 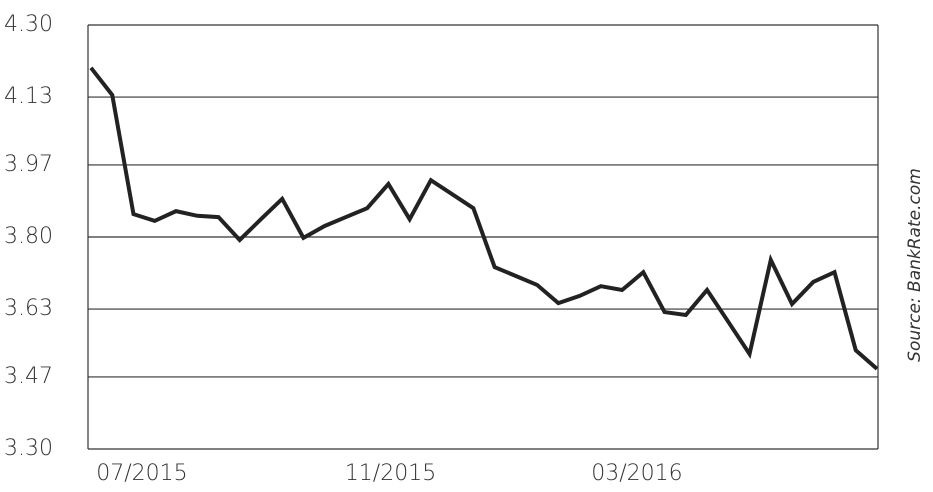 What do you see at coordinates (28, 164) in the screenshot?
I see `y-tick-label: 3.97` at bounding box center [28, 164].